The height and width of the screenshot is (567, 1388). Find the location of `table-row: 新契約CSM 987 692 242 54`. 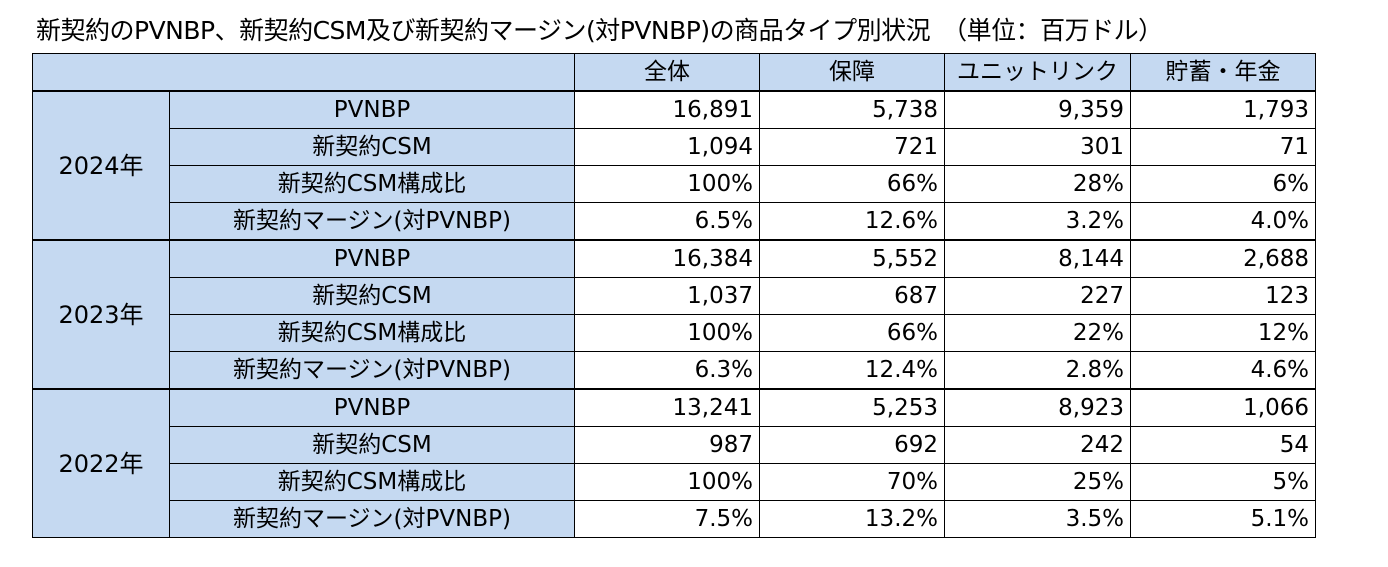

table-row: 新契約CSM 987 692 242 54 is located at coordinates (674, 445).